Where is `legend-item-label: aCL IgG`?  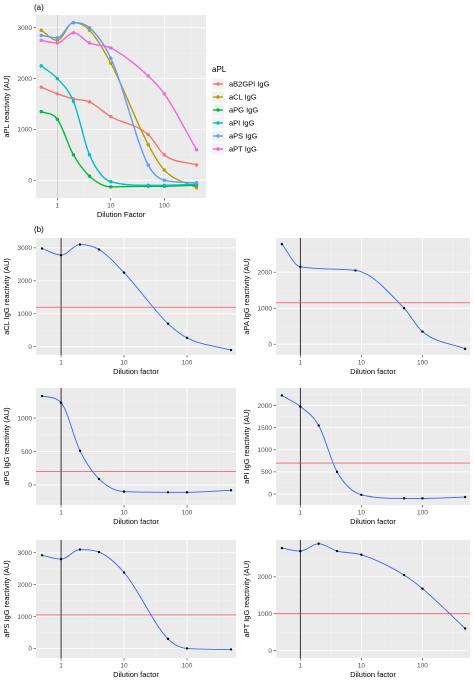
legend-item-label: aCL IgG is located at coordinates (243, 97).